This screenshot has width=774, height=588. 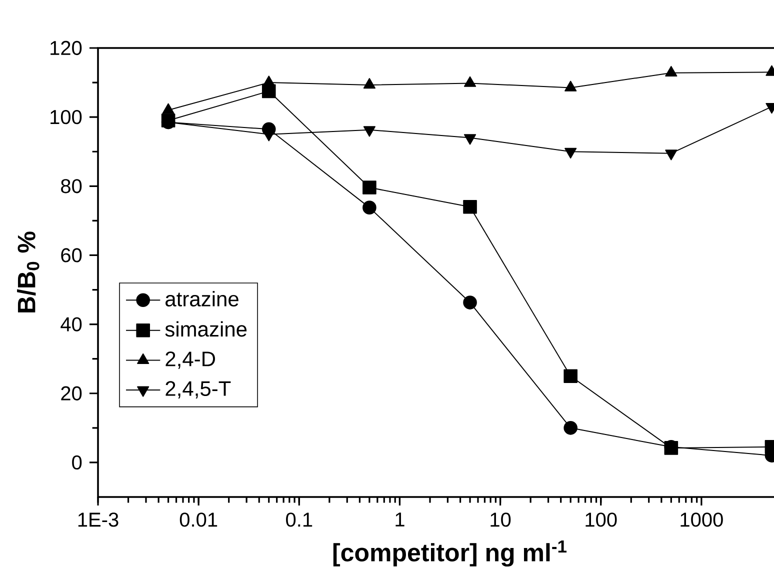 I want to click on x-tick-label: 100, so click(x=601, y=519).